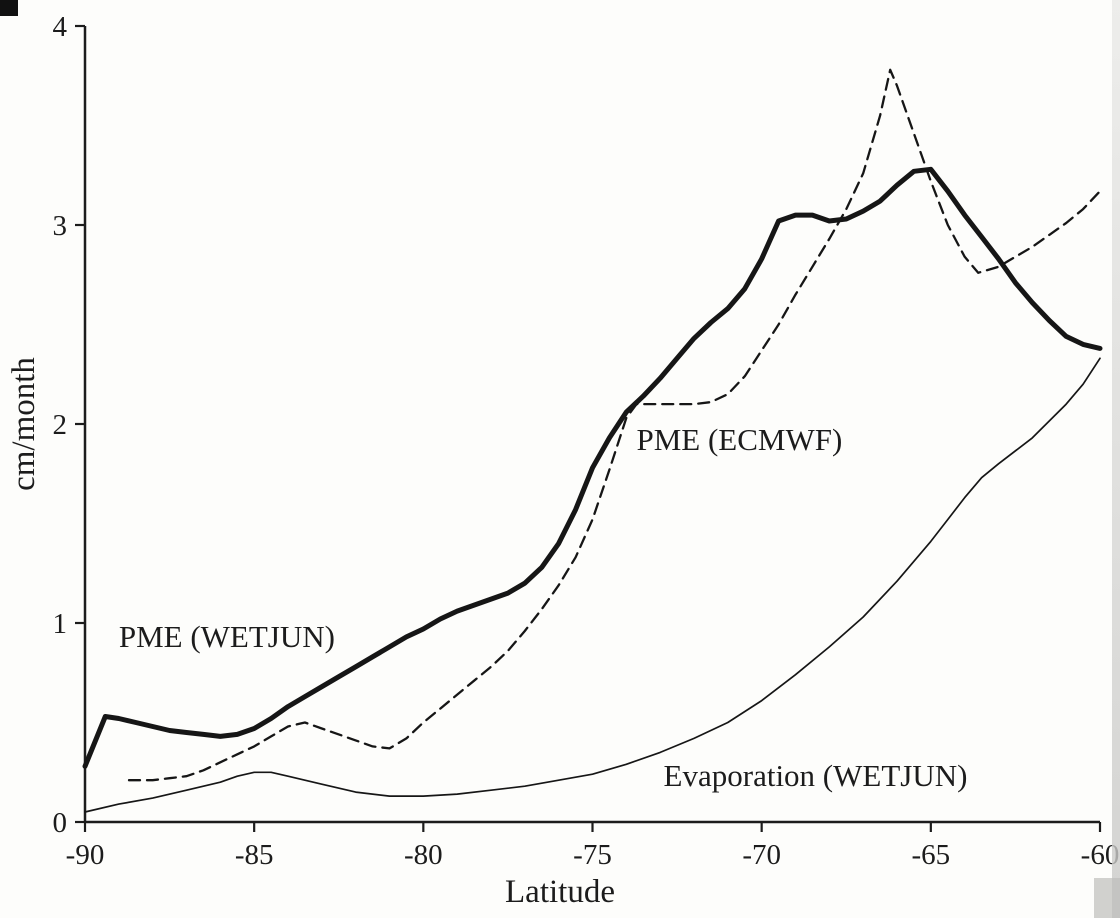 This screenshot has height=918, width=1120. What do you see at coordinates (423, 855) in the screenshot?
I see `x-tick-label: -80` at bounding box center [423, 855].